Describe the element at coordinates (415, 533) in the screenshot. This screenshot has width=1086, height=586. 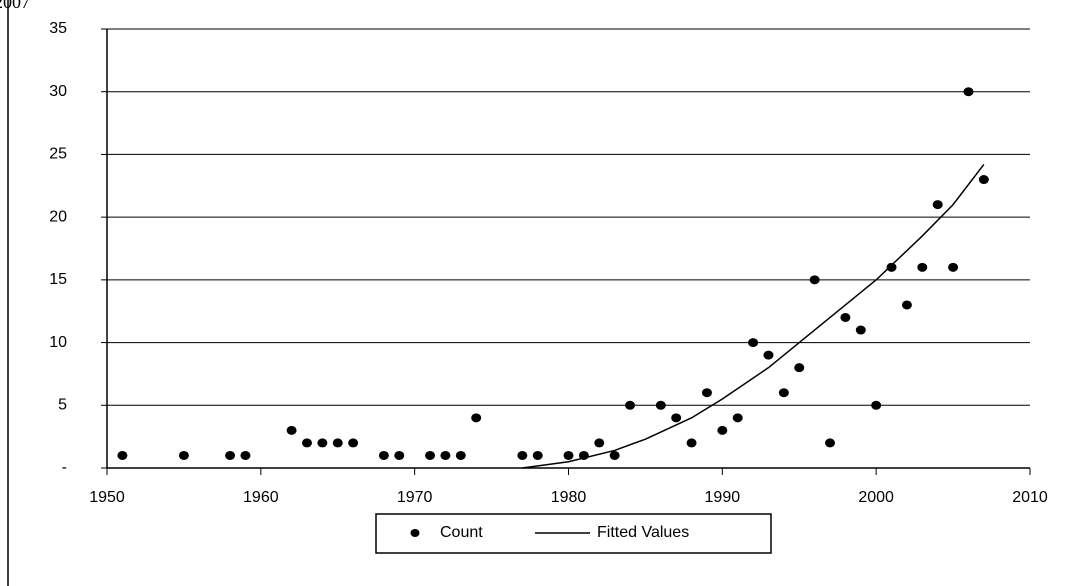
I see `legend-marker` at that location.